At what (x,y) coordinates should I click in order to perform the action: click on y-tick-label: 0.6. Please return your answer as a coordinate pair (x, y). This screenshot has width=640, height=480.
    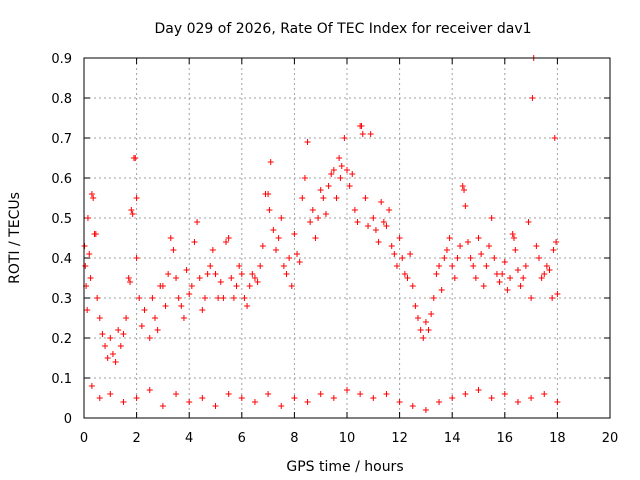
    Looking at the image, I should click on (61, 179).